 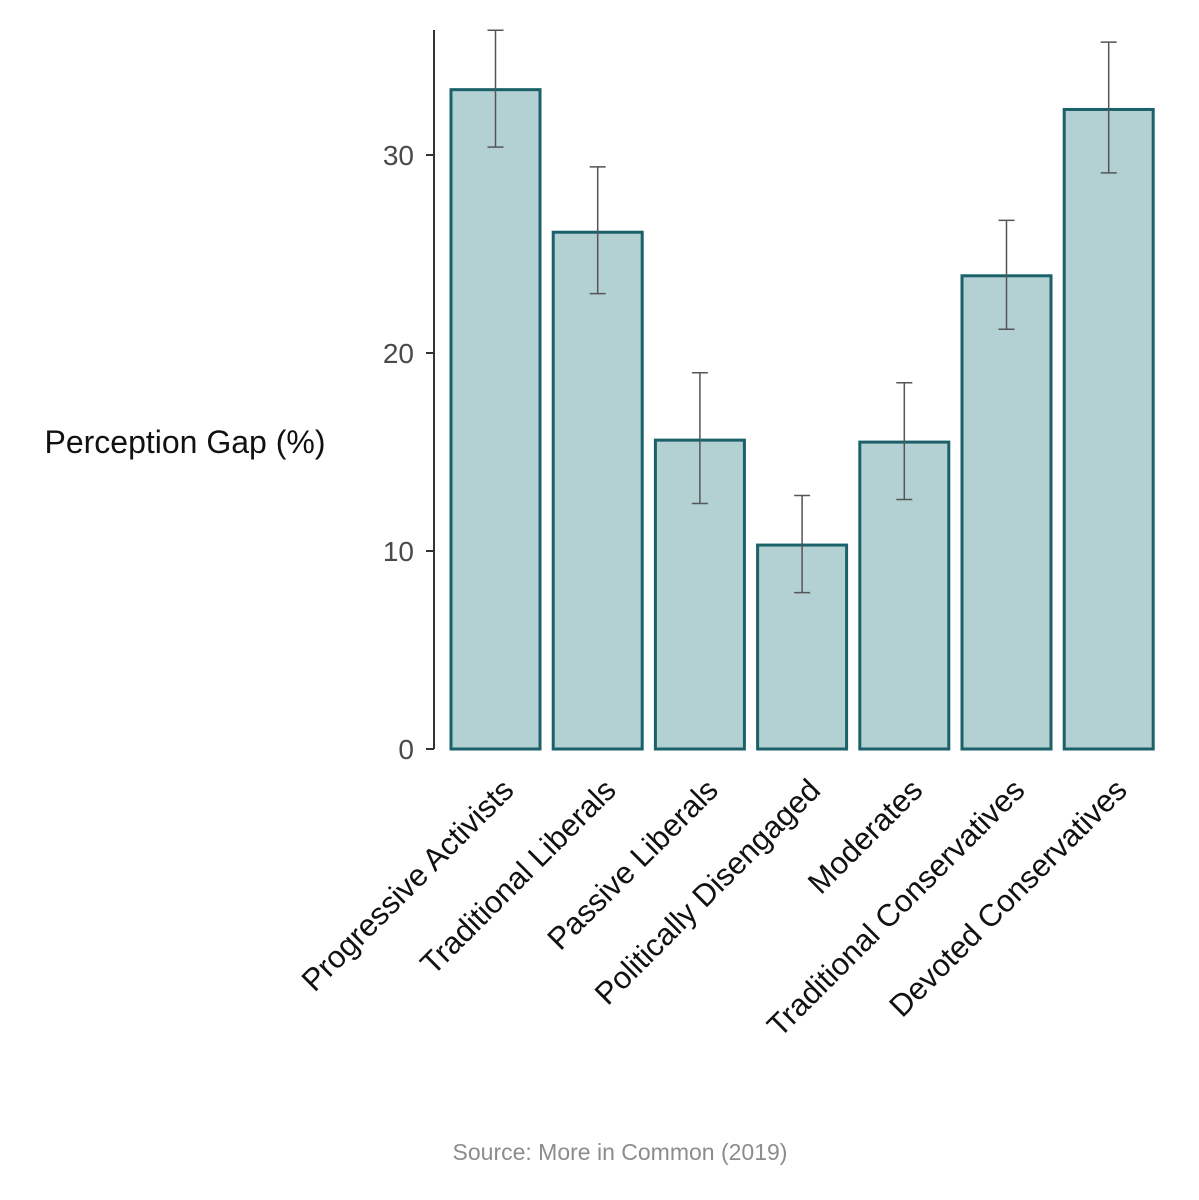 I want to click on y-tick-label: 20, so click(x=398, y=353).